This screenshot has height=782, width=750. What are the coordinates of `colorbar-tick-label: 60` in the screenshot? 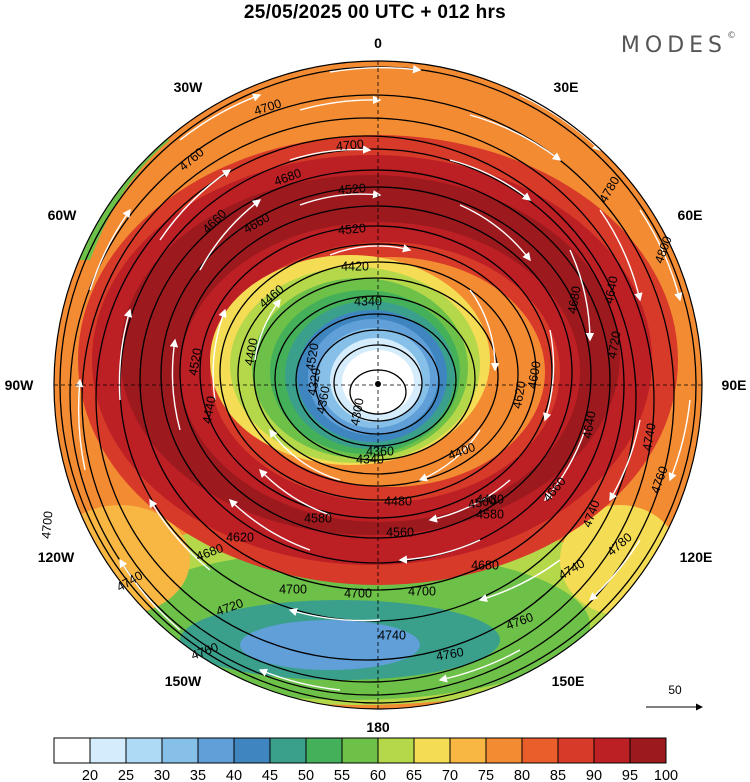 It's located at (378, 775).